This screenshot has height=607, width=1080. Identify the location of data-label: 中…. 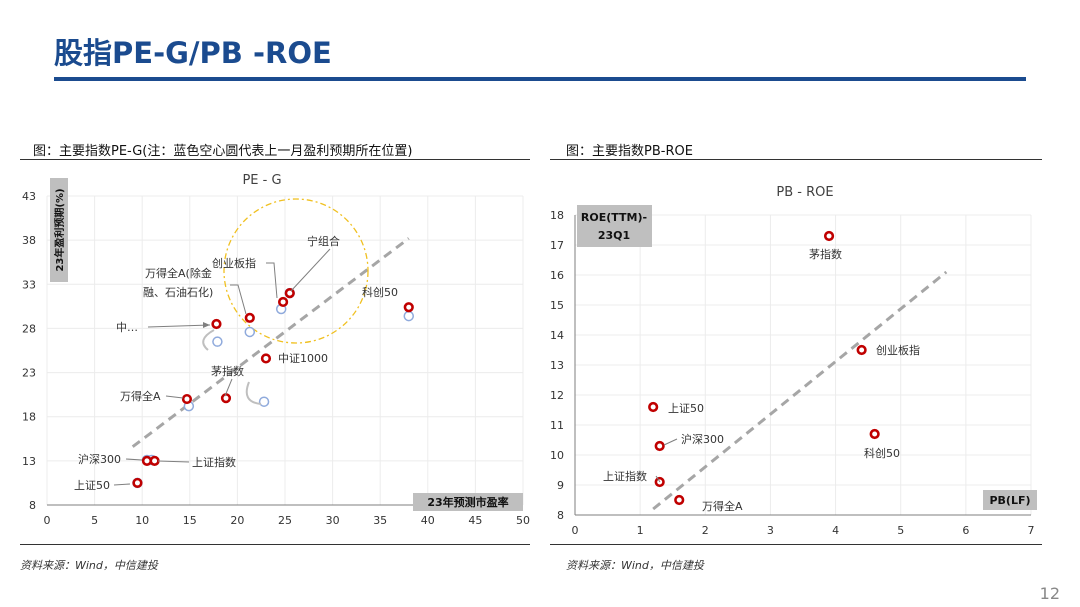
(127, 327).